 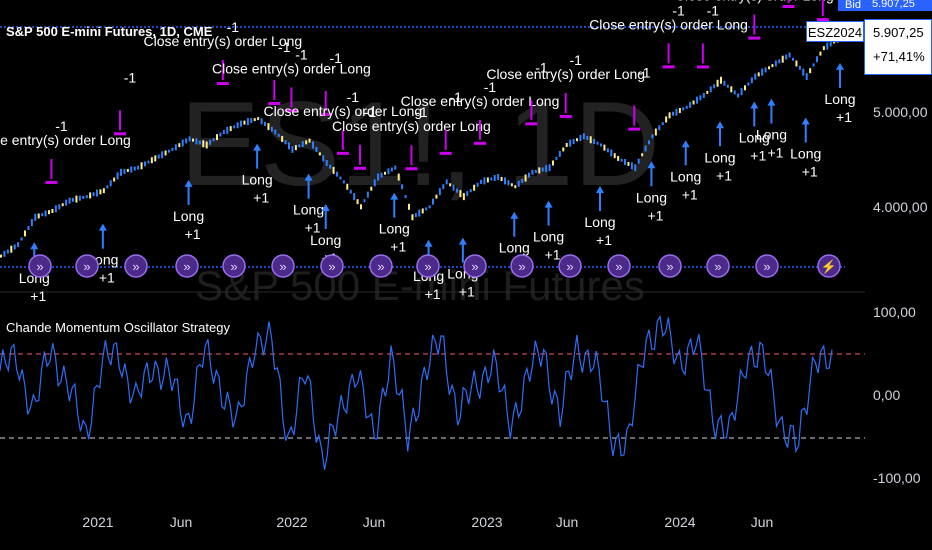 I want to click on lightning-glyph: ⚡, so click(x=829, y=267).